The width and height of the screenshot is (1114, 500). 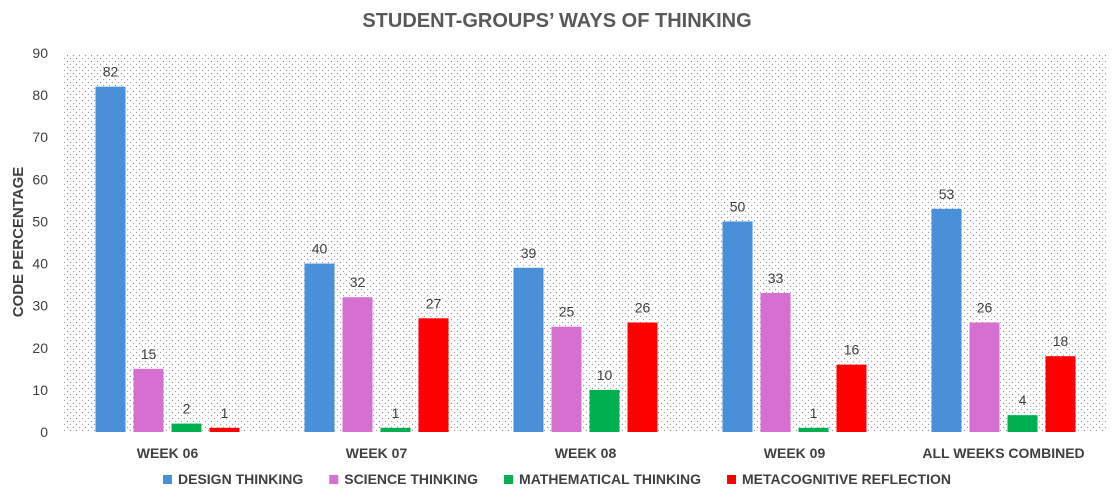 What do you see at coordinates (1003, 453) in the screenshot?
I see `x-tick-label: ALL WEEKS COMBINED` at bounding box center [1003, 453].